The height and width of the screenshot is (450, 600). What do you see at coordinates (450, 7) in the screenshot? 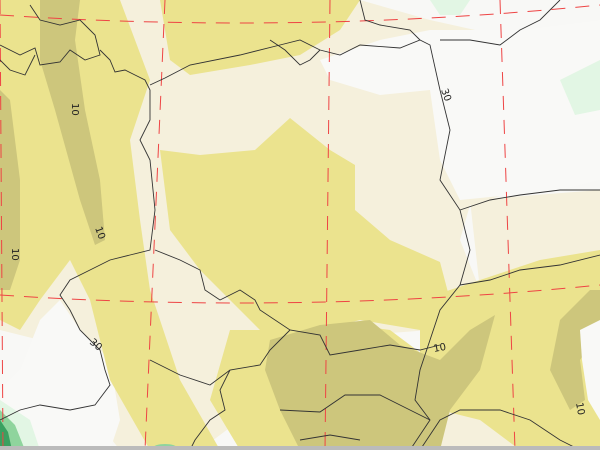
I see `field-green-light-n` at bounding box center [450, 7].